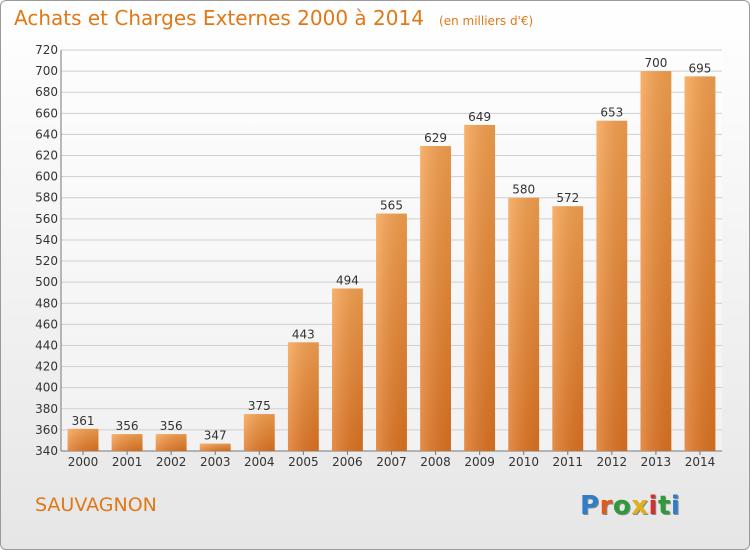  What do you see at coordinates (347, 280) in the screenshot?
I see `data-label: 494` at bounding box center [347, 280].